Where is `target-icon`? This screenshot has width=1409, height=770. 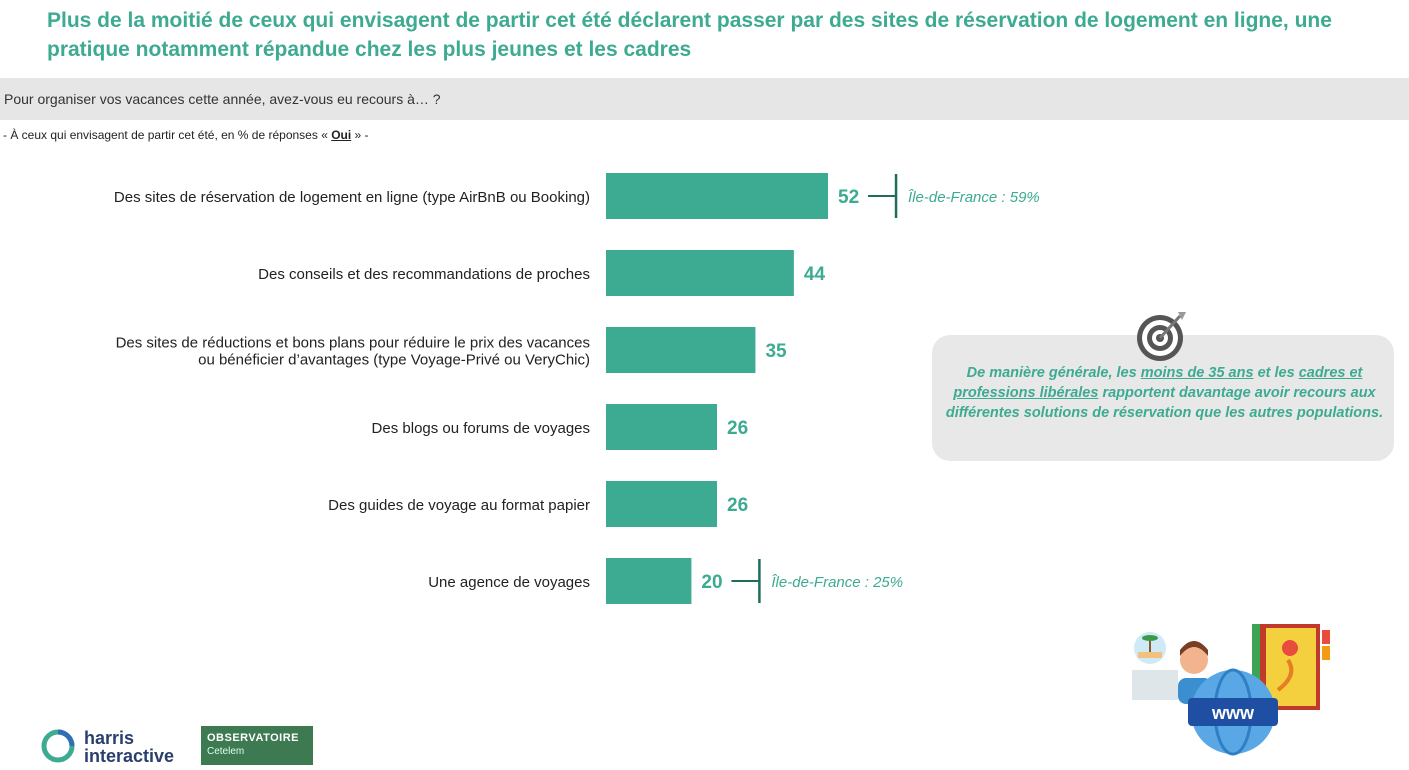
target-icon is located at coordinates (1162, 338).